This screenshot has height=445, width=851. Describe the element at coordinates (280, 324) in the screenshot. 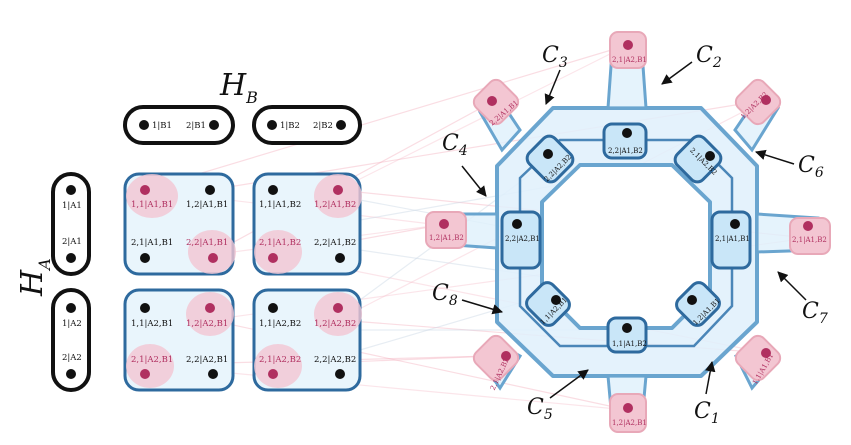

I see `node-label: 1,1|A2,B2` at that location.